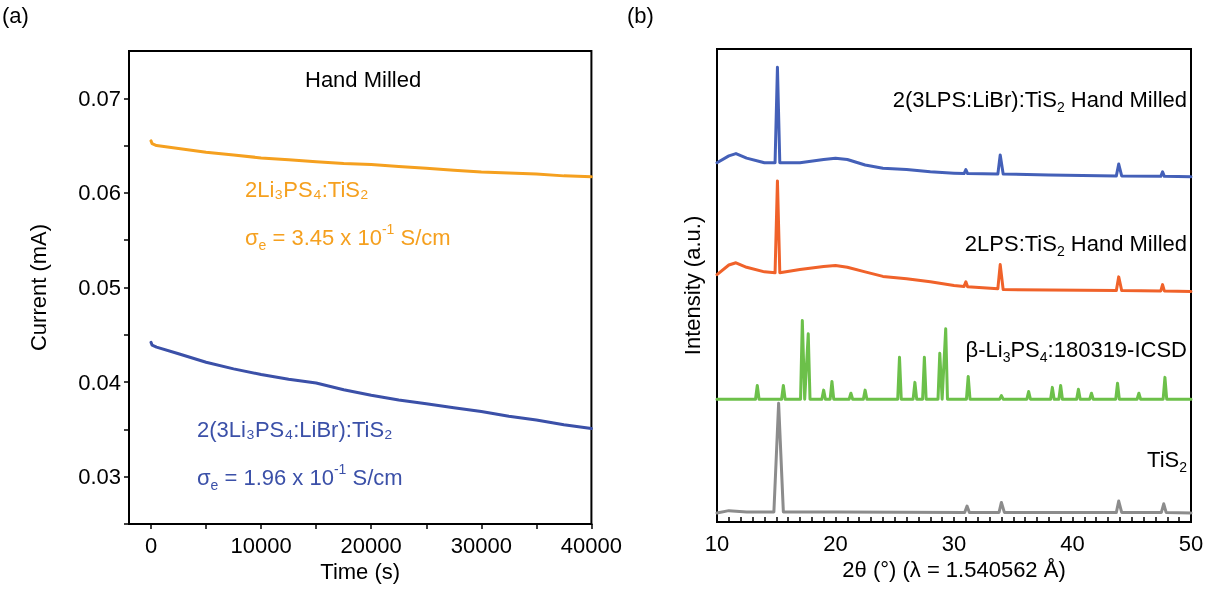  I want to click on y-tick-label: 0.05, so click(99, 287).